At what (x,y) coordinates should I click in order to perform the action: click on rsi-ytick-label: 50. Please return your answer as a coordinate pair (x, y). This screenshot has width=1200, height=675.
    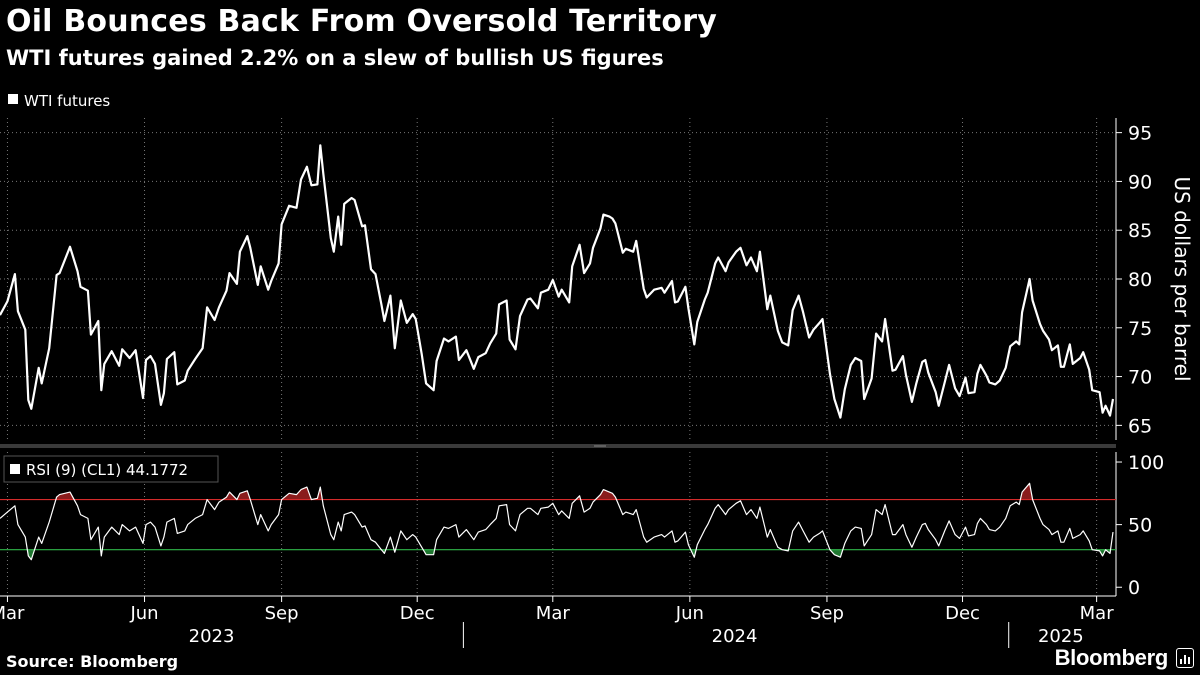
    Looking at the image, I should click on (1140, 526).